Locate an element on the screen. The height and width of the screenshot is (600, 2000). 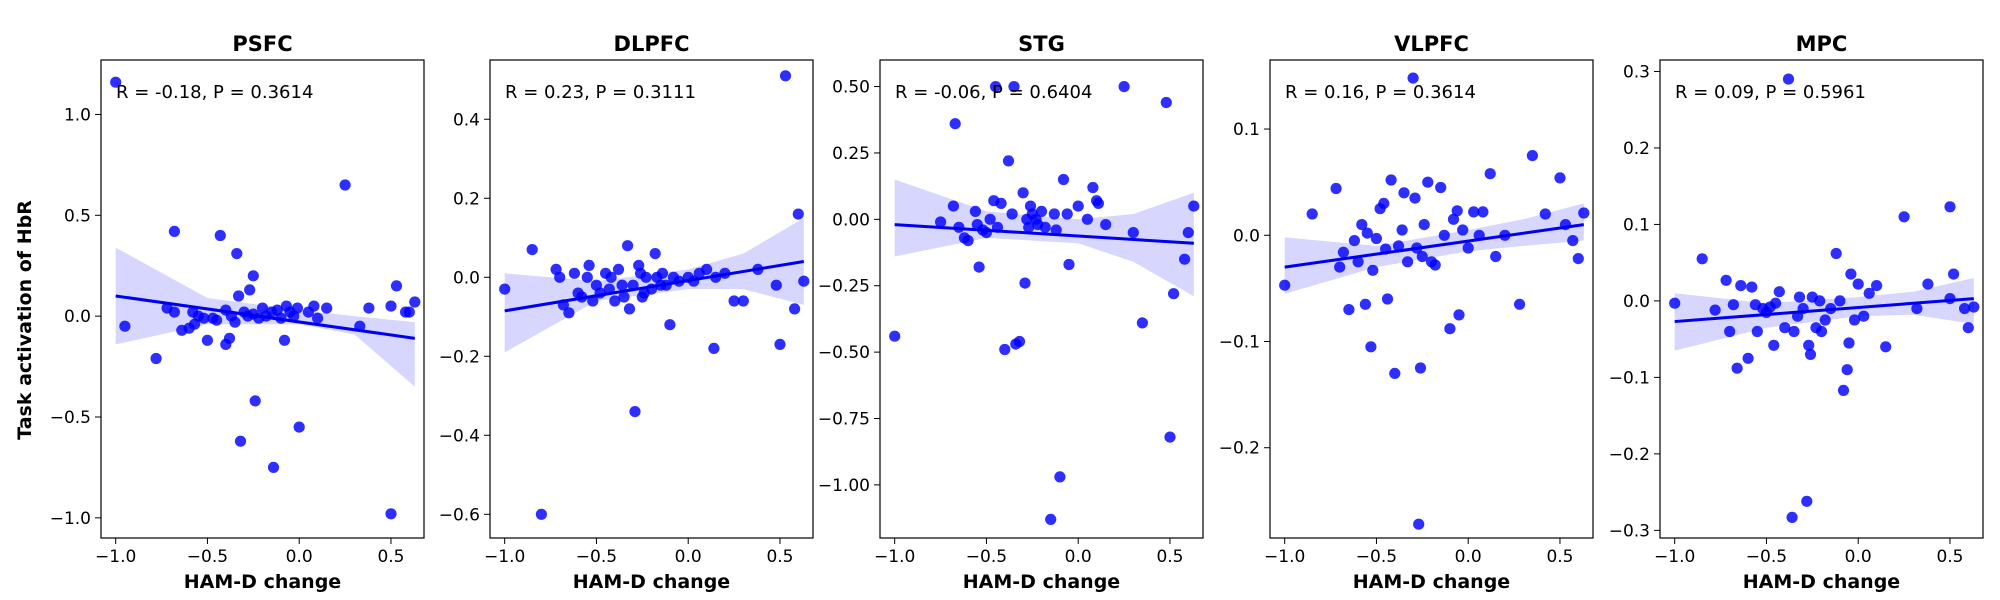
confidence-band is located at coordinates (1434, 248).